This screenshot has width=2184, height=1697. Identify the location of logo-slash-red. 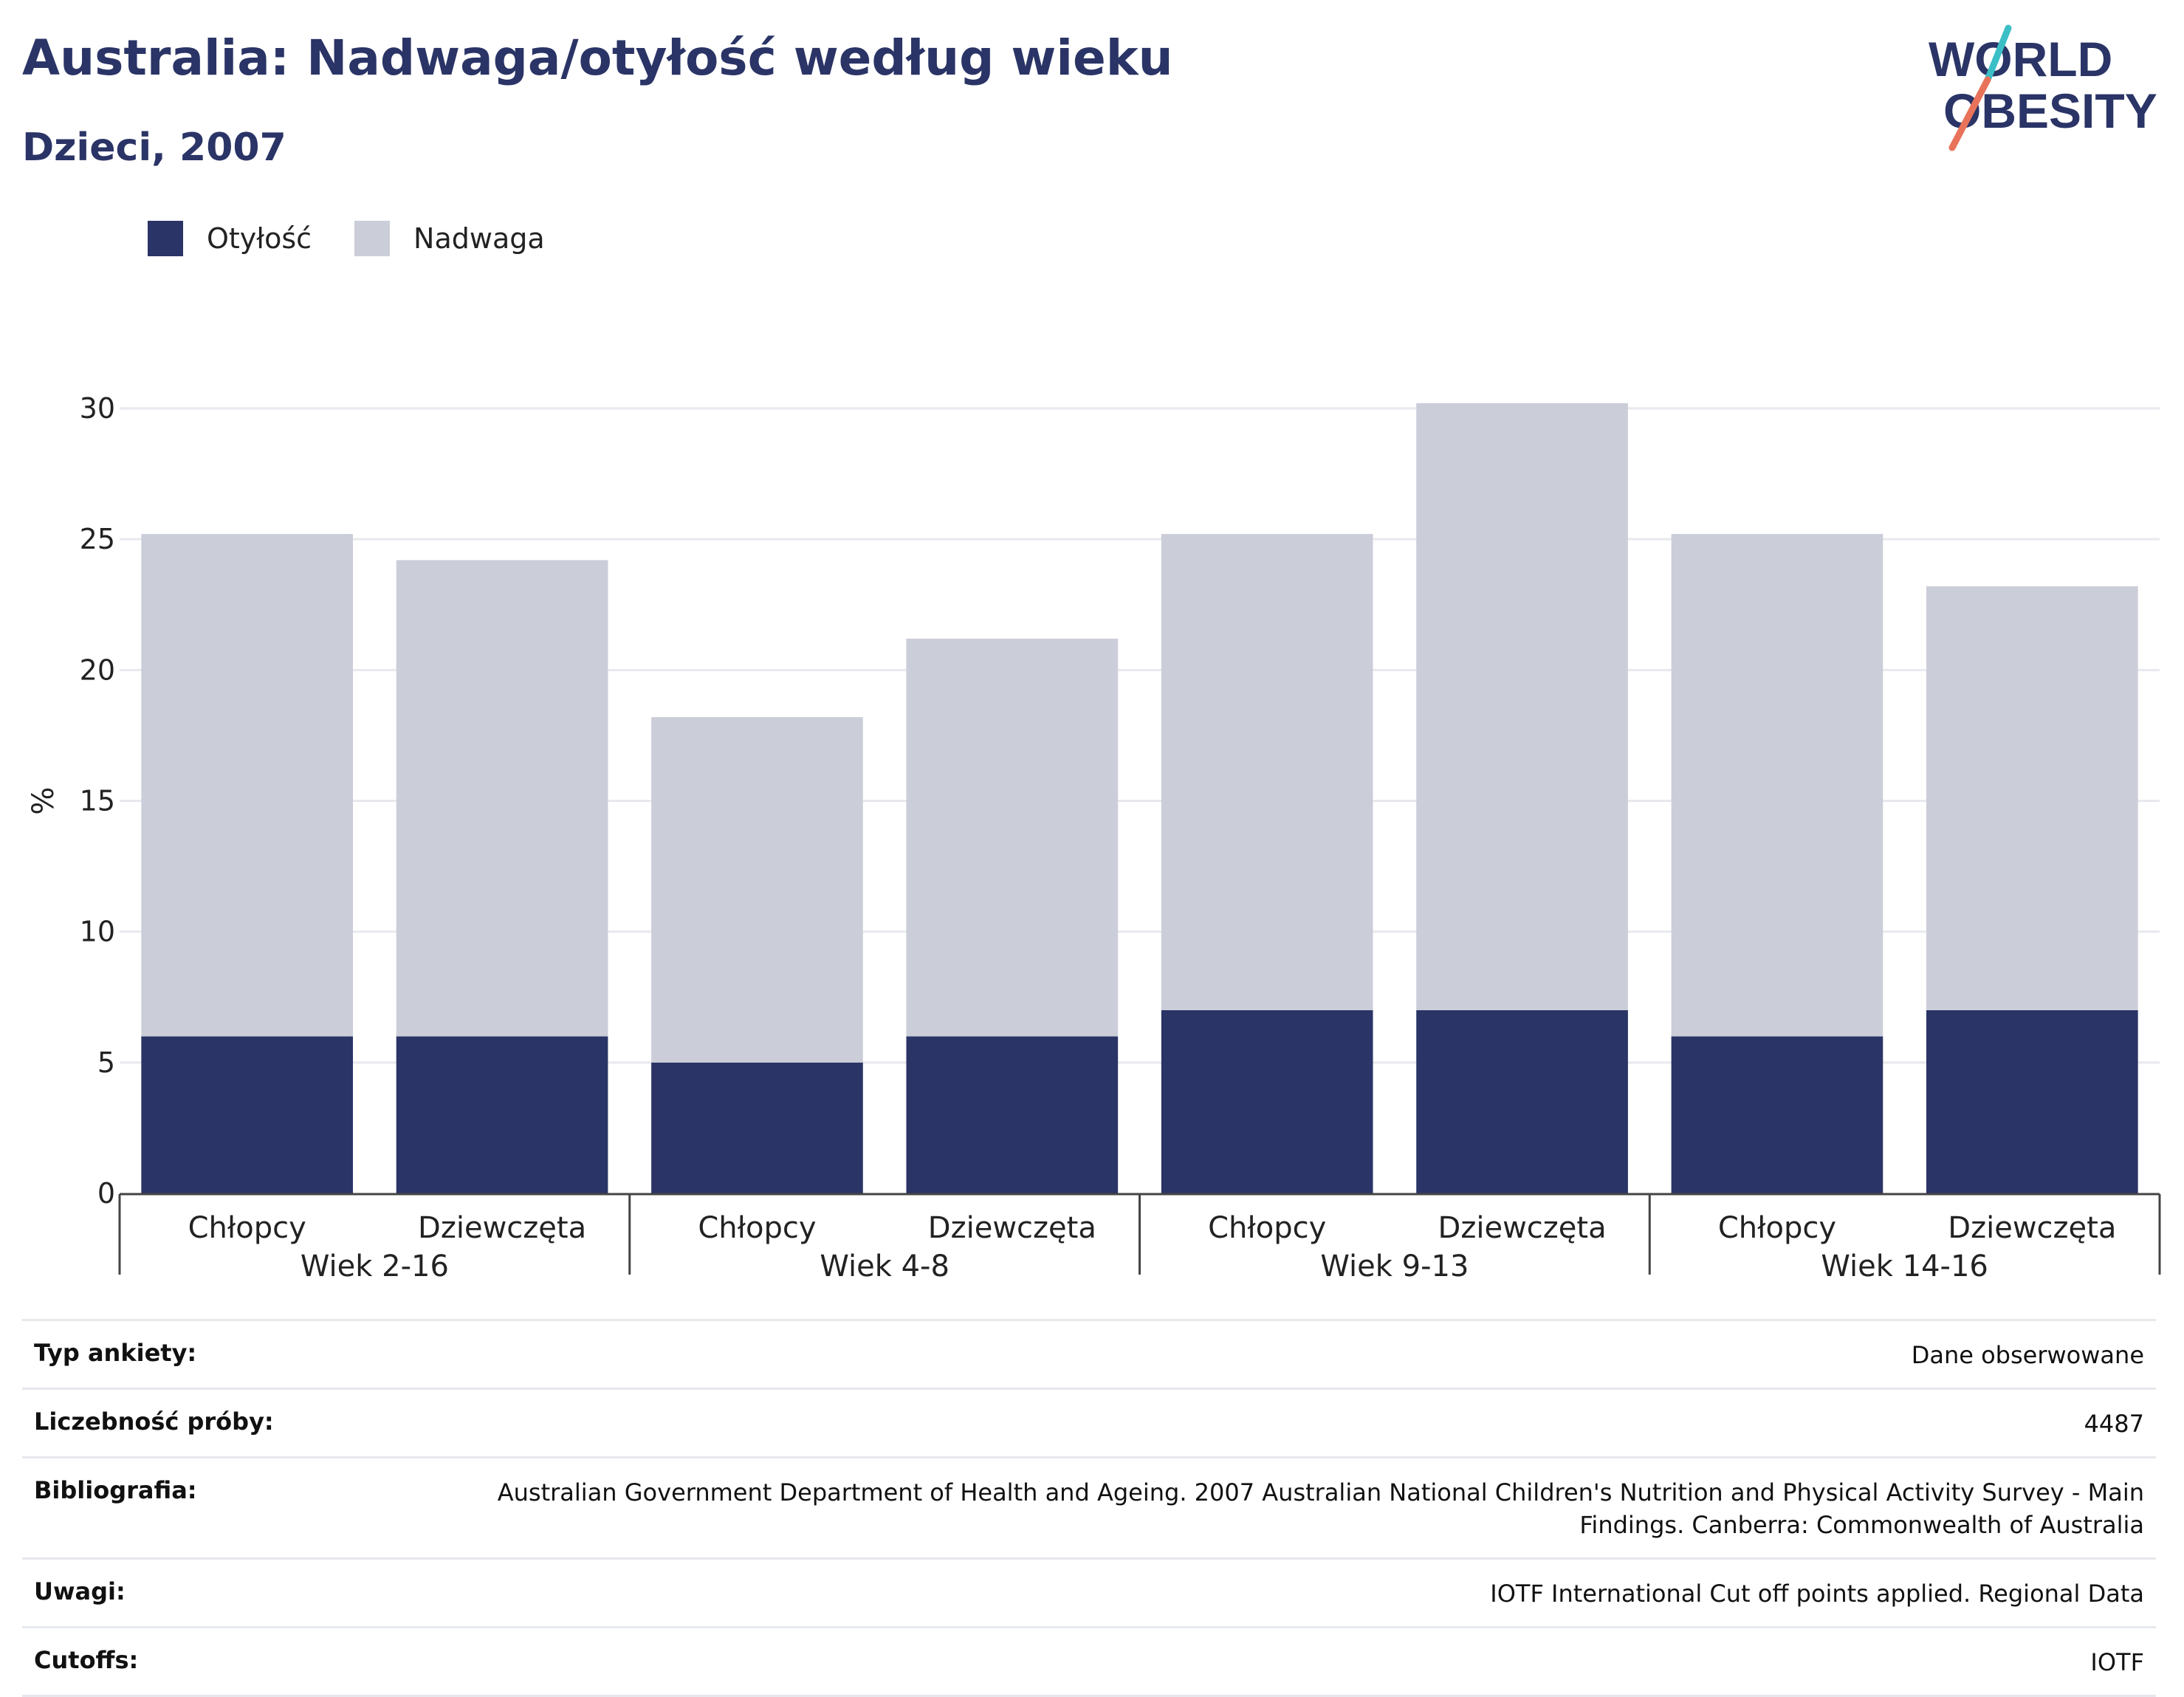
(1970, 113).